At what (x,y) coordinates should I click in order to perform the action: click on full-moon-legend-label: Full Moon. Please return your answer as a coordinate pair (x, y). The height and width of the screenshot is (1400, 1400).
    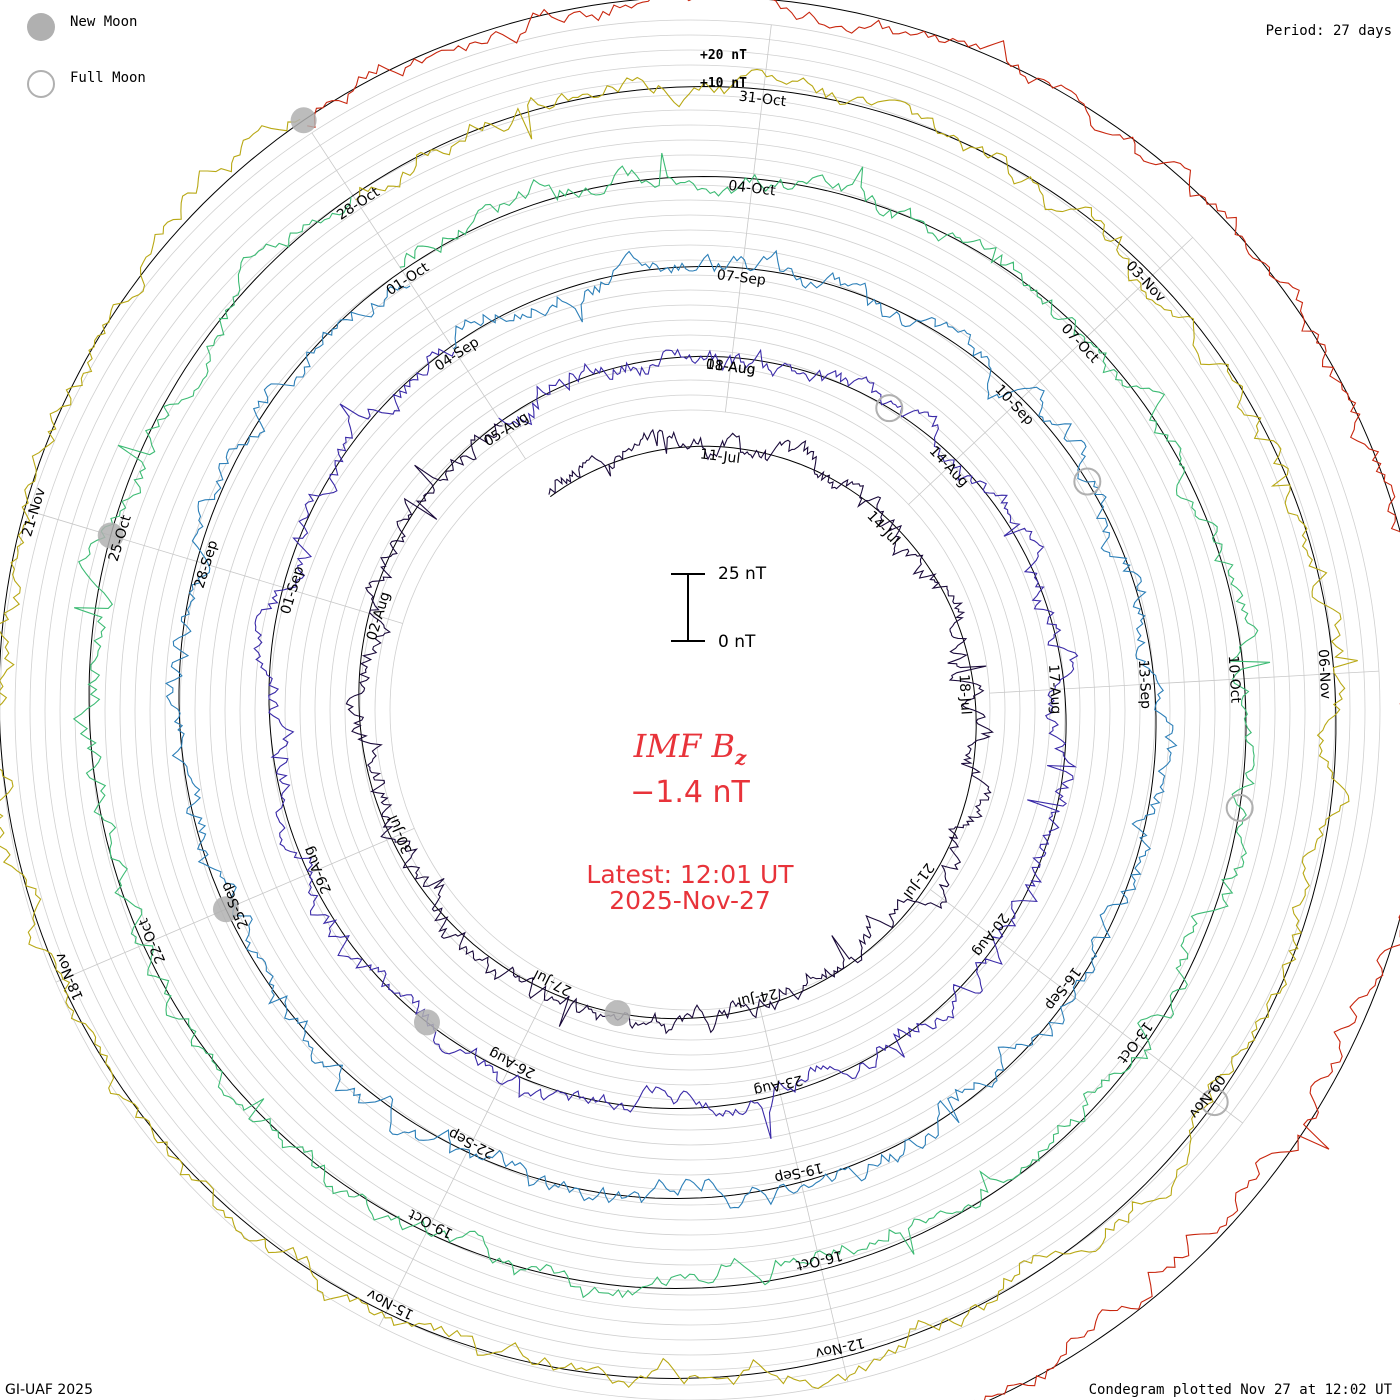
    Looking at the image, I should click on (108, 78).